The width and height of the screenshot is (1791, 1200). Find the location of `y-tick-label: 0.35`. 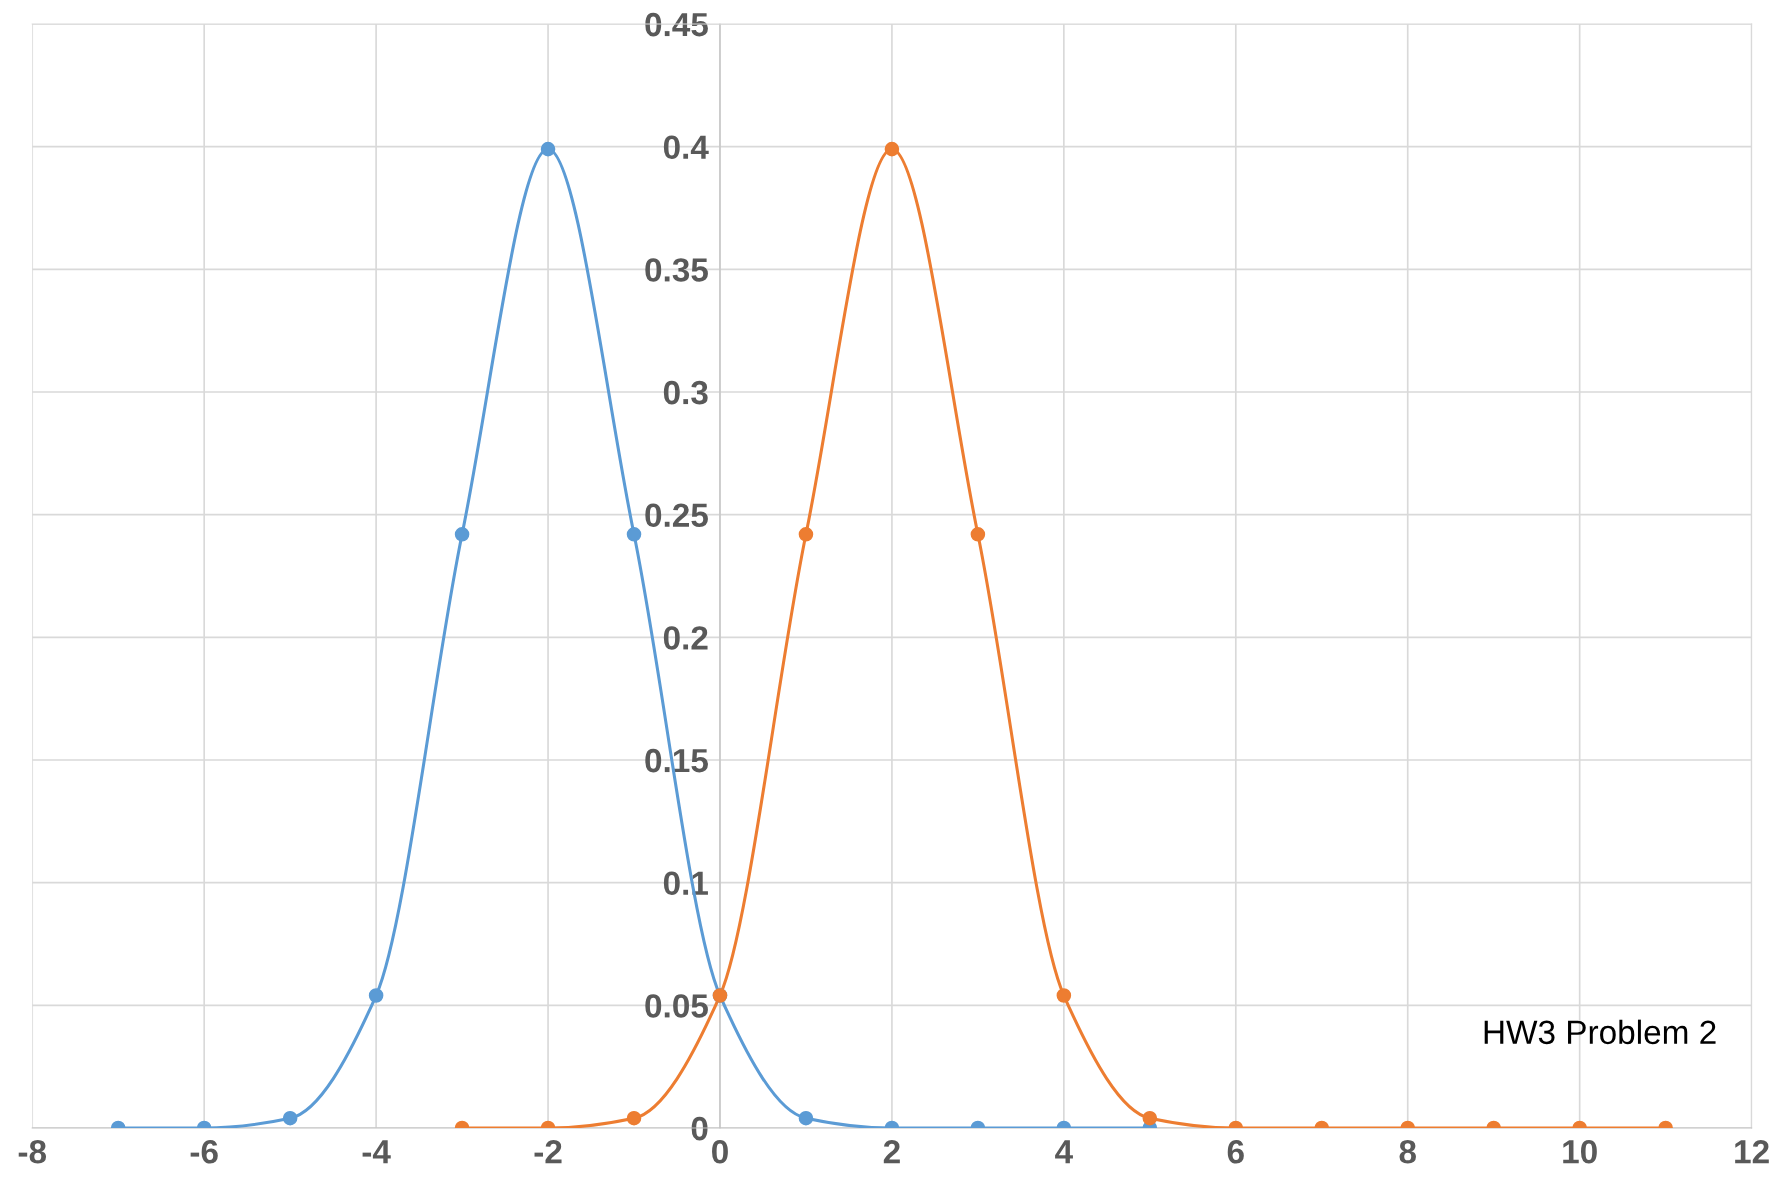

y-tick-label: 0.35 is located at coordinates (676, 270).